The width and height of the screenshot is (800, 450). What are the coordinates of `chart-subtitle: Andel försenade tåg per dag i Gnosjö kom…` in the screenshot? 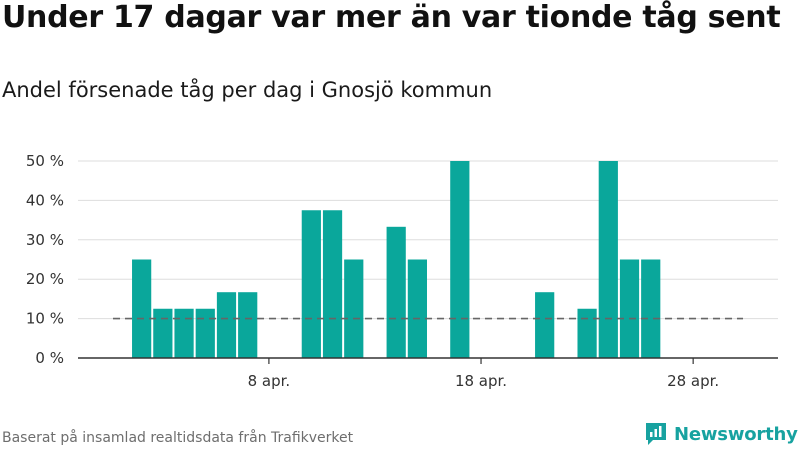 It's located at (247, 90).